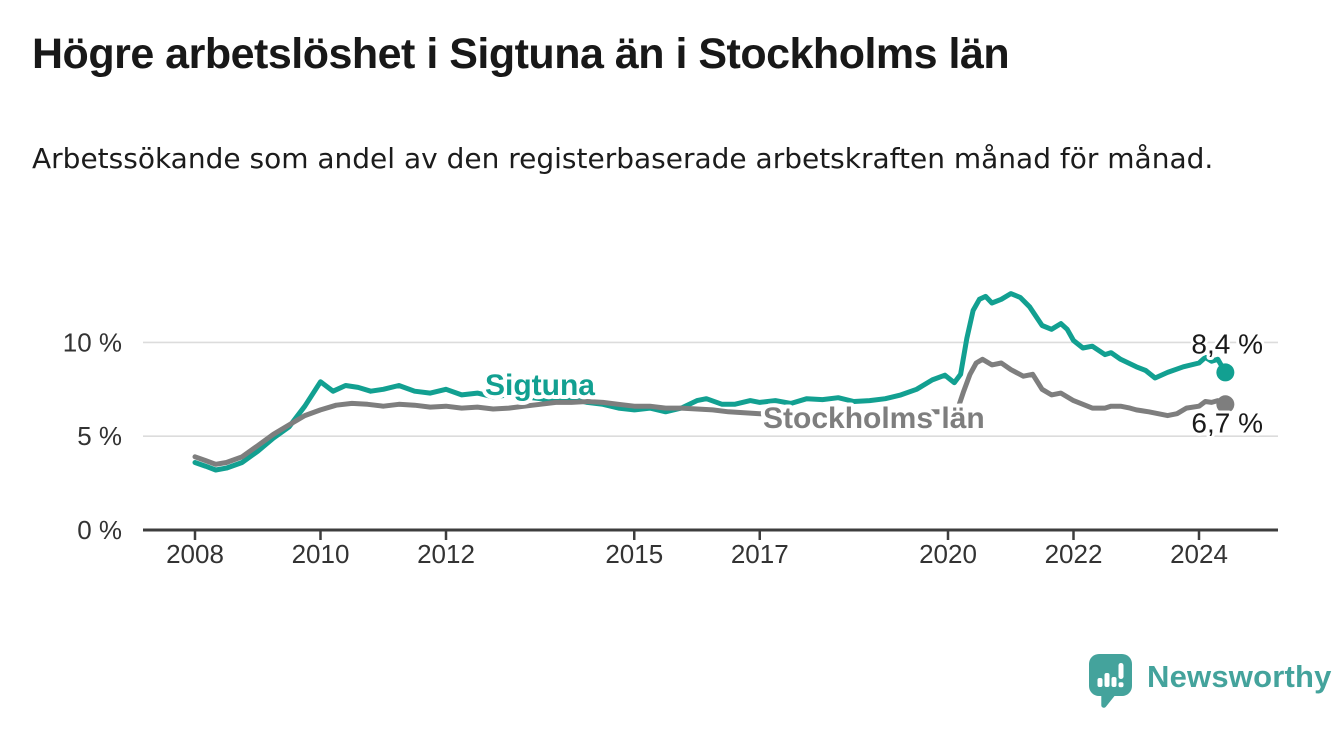 The width and height of the screenshot is (1340, 734). I want to click on end-value-label-stockholms-l-n: 6,7 %, so click(1227, 422).